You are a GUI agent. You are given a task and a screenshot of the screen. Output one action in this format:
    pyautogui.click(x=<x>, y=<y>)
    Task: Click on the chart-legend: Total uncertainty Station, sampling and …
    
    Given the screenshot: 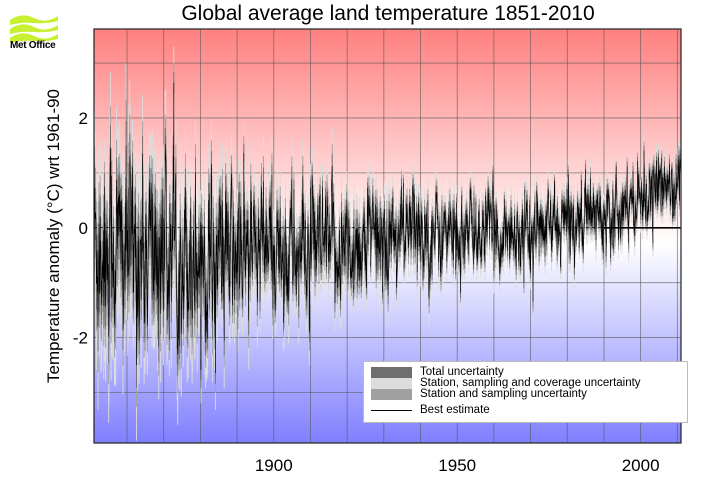 What is the action you would take?
    pyautogui.click(x=525, y=392)
    